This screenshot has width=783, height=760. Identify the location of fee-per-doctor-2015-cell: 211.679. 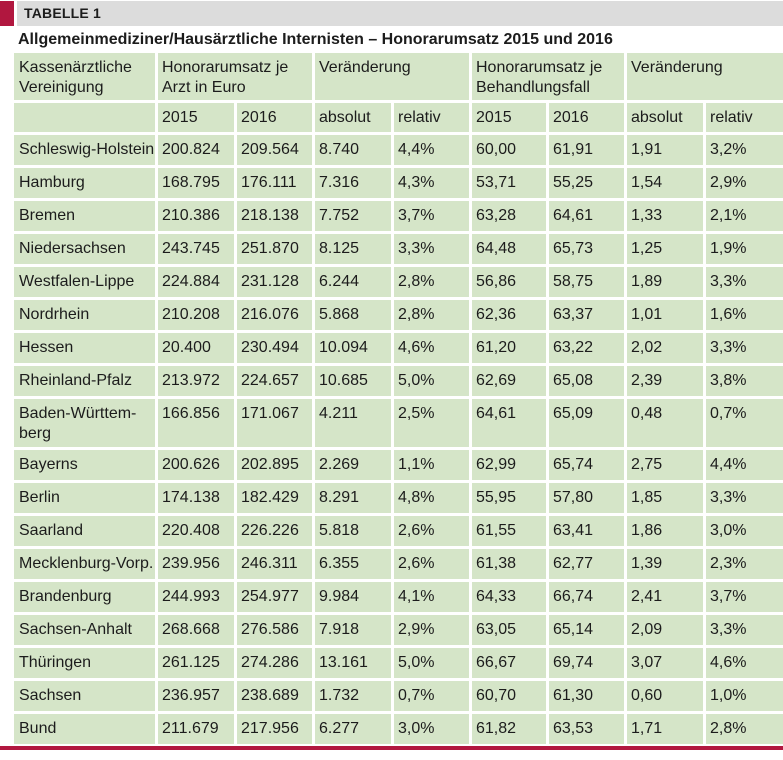
(196, 729).